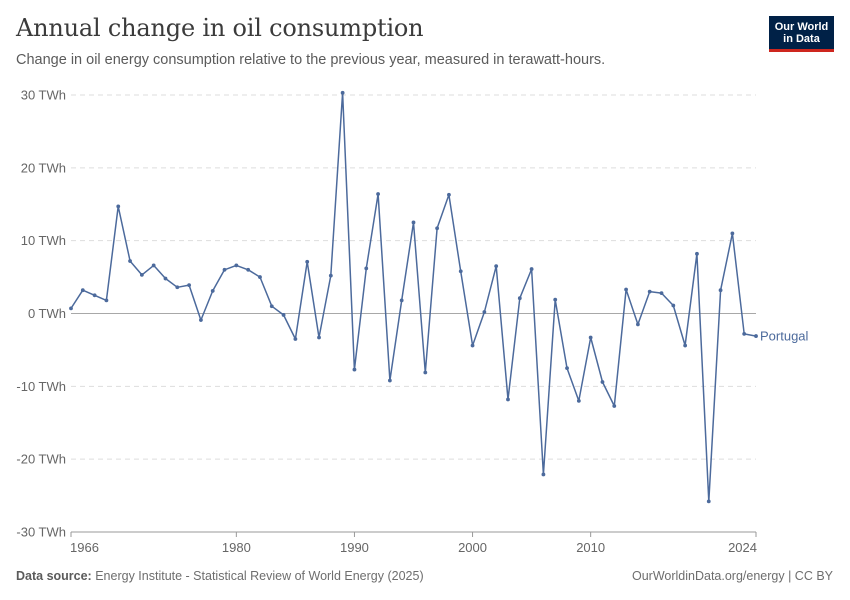 The width and height of the screenshot is (850, 600). I want to click on y-tick-label: 0 TWh, so click(47, 313).